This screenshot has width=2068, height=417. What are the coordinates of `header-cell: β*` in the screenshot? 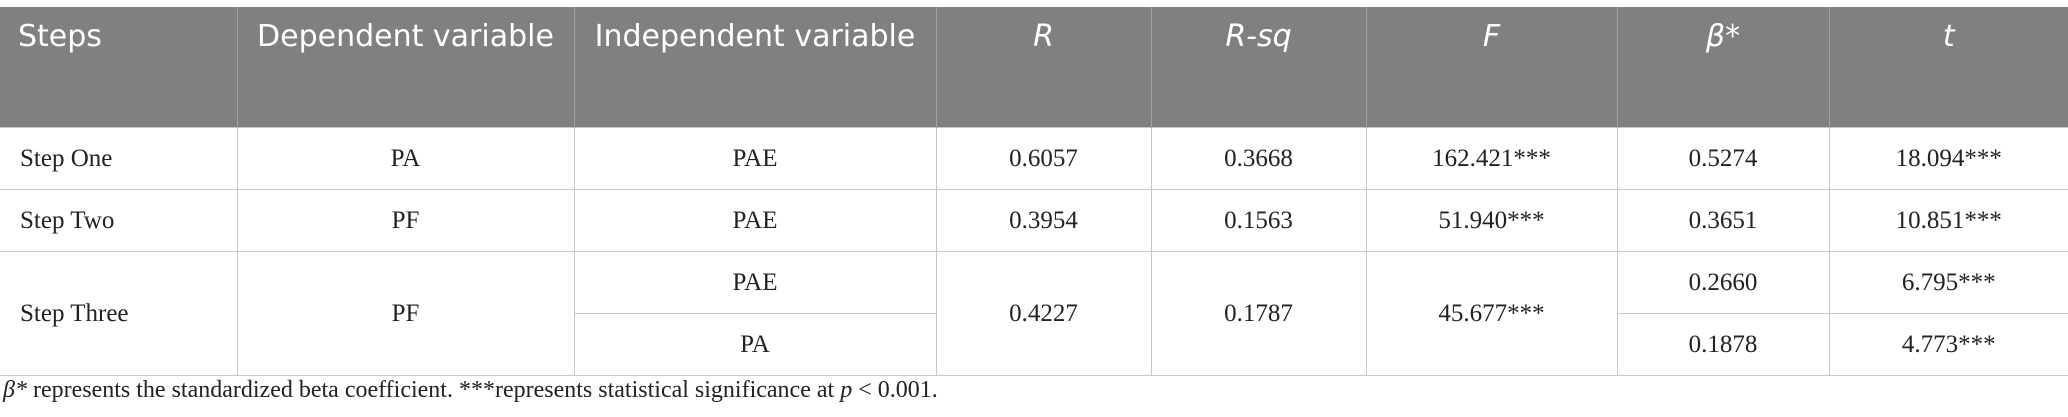 It's located at (1722, 67).